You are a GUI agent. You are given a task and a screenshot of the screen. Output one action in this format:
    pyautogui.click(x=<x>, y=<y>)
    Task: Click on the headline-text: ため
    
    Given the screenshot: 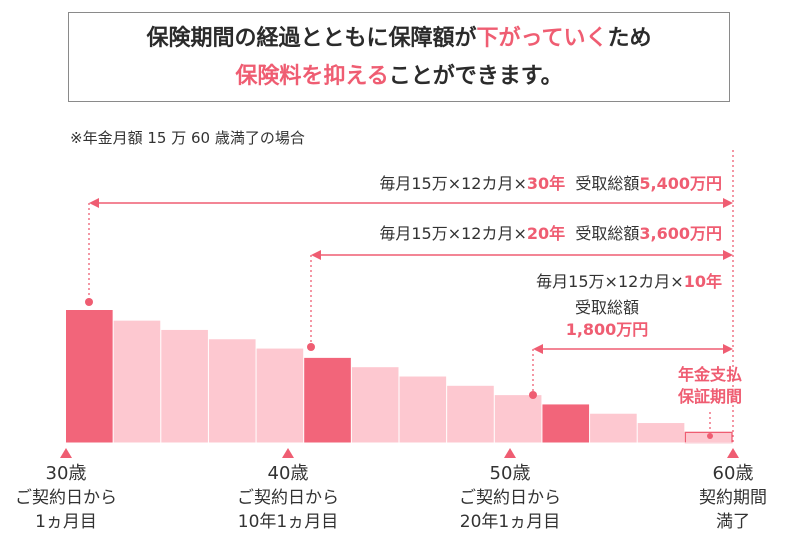 What is the action you would take?
    pyautogui.click(x=629, y=38)
    